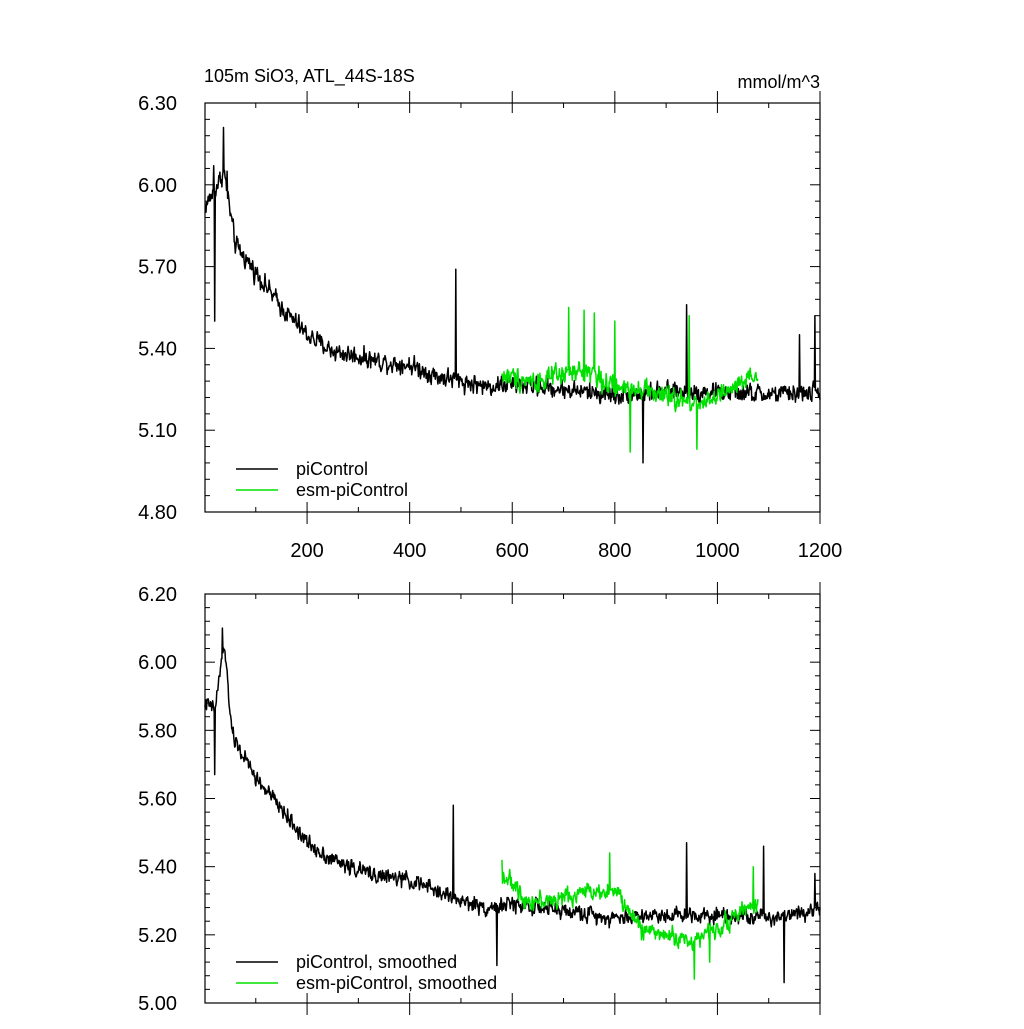 Image resolution: width=1024 pixels, height=1029 pixels. What do you see at coordinates (630, 916) in the screenshot?
I see `series-line-esm-picontrol-smoothed` at bounding box center [630, 916].